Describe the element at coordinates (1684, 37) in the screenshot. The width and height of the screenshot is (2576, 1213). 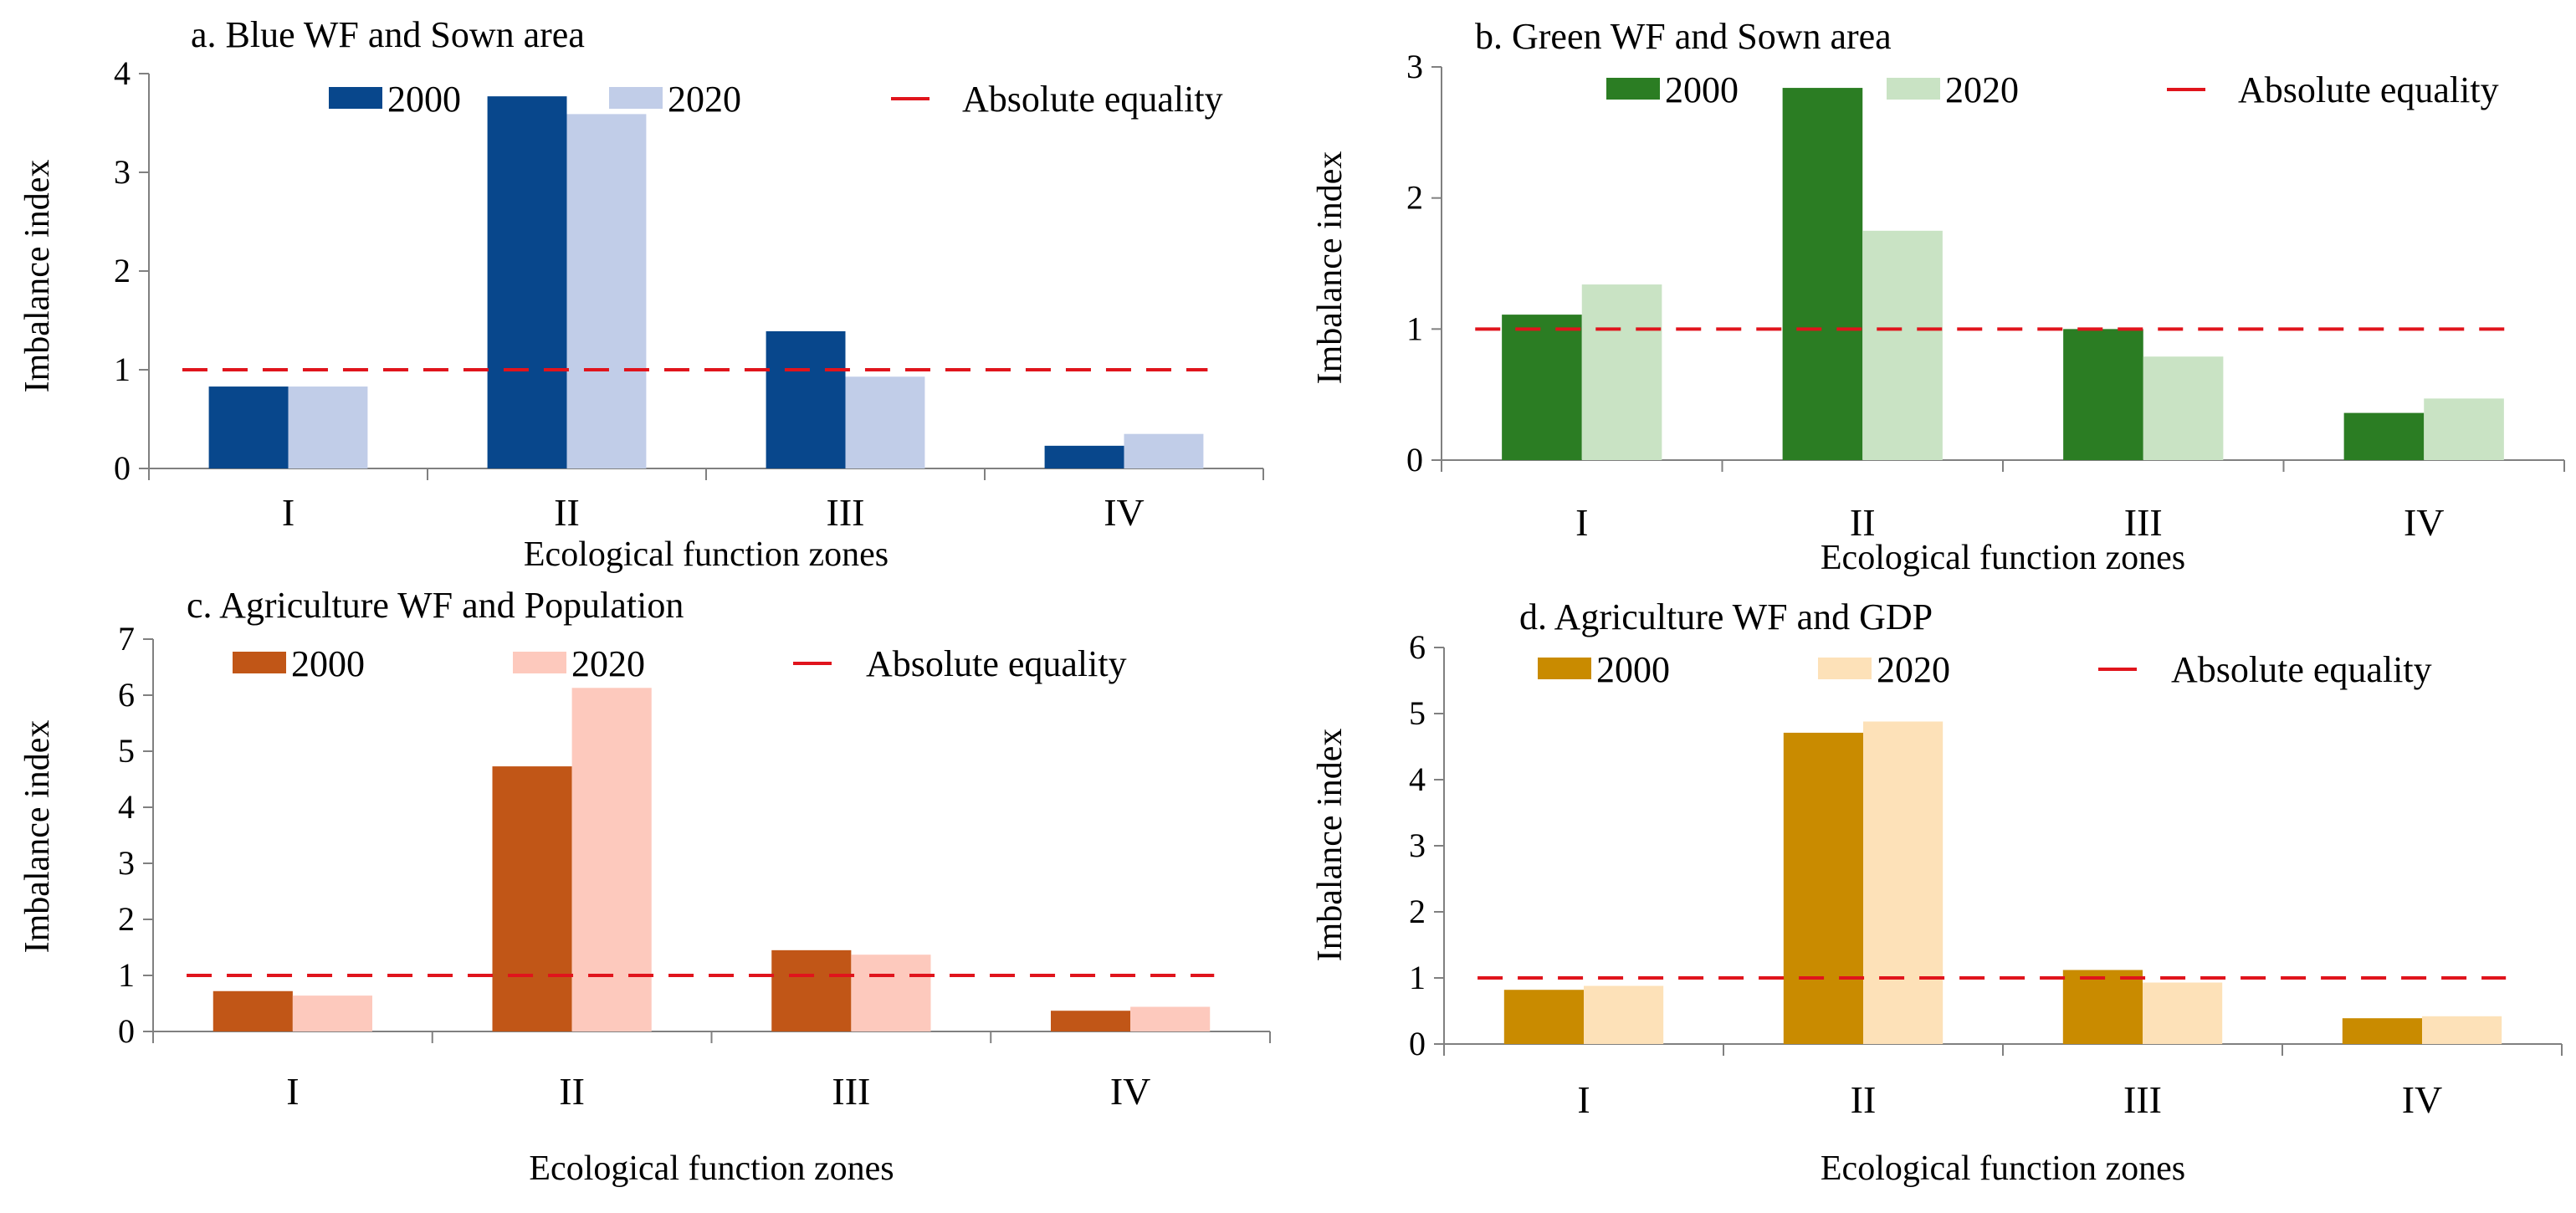
I see `chart-title: b. Green WF and Sown area` at that location.